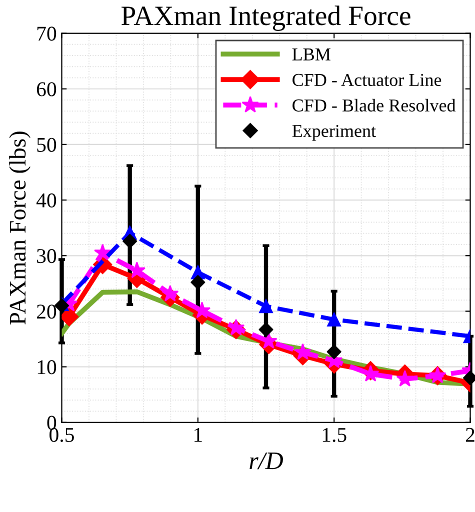 This screenshot has height=512, width=475. What do you see at coordinates (19, 228) in the screenshot?
I see `y-axis-title: PAXman Force (lbs)` at bounding box center [19, 228].